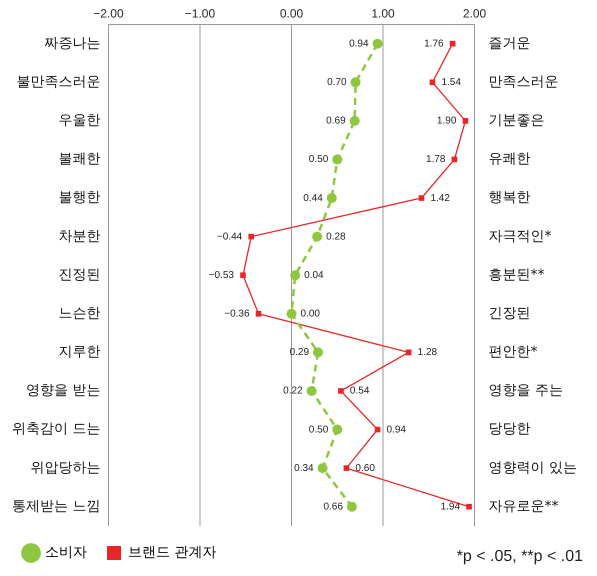  What do you see at coordinates (436, 160) in the screenshot?
I see `data-label: 1.78` at bounding box center [436, 160].